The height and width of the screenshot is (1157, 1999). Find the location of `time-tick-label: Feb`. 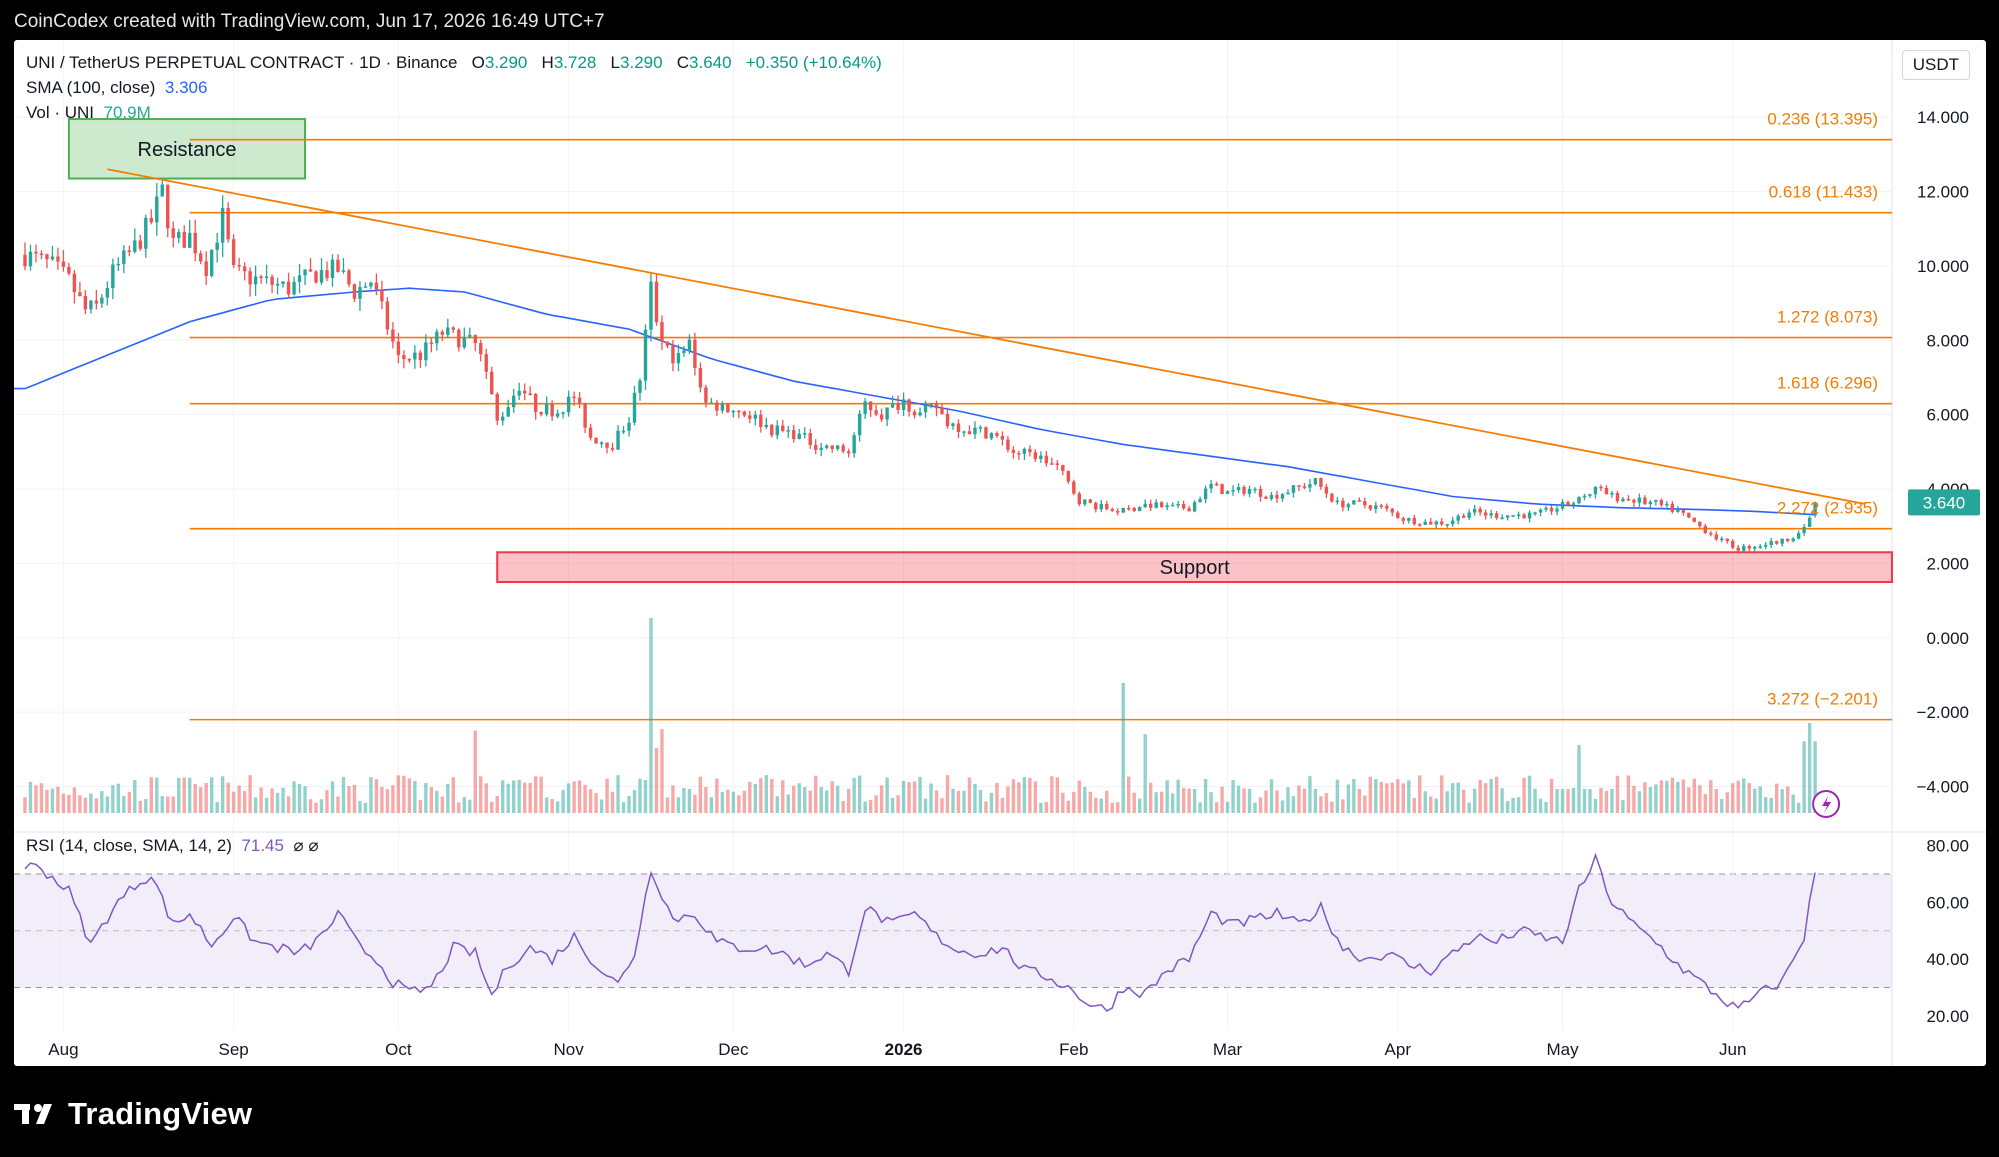

time-tick-label: Feb is located at coordinates (1073, 1049).